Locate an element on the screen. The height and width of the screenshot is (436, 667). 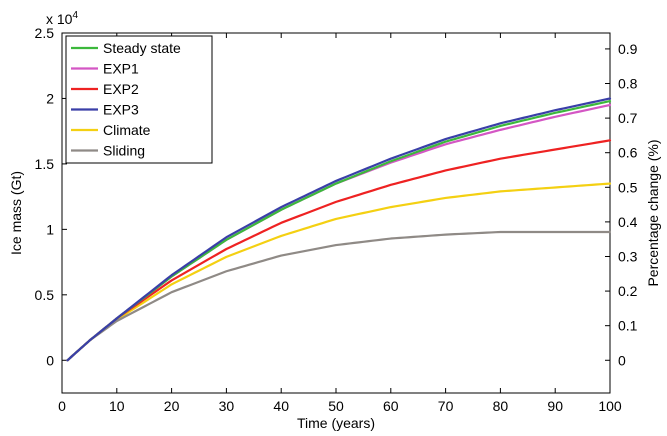
y-multiplier-exponent: 4 is located at coordinates (75, 15).